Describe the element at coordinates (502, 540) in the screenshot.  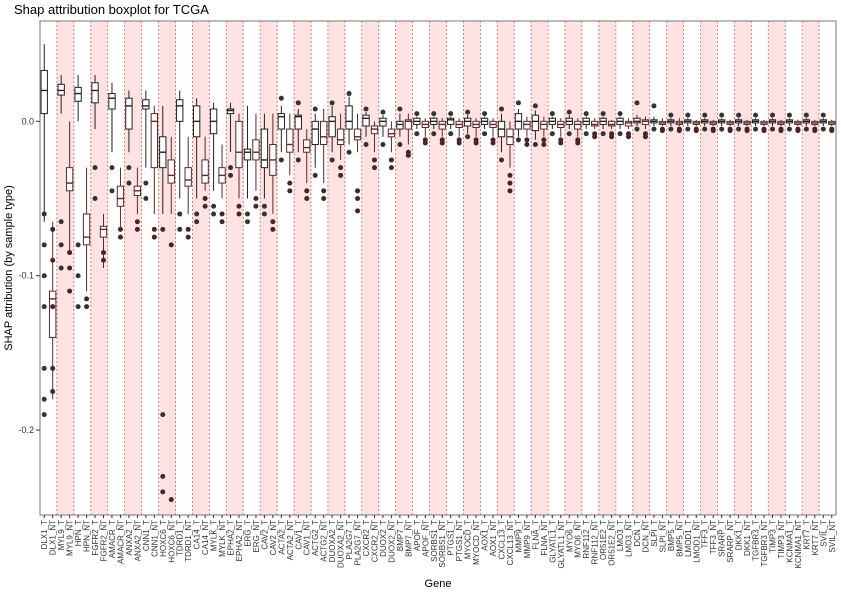
I see `x-tick-label: CXCL13_T` at that location.